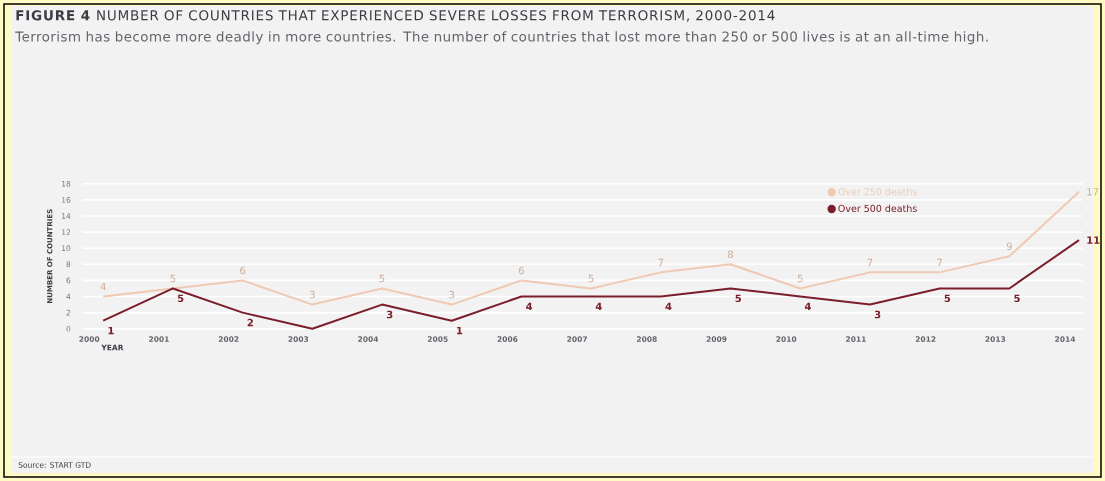 The width and height of the screenshot is (1105, 481). I want to click on data-label: 8, so click(731, 254).